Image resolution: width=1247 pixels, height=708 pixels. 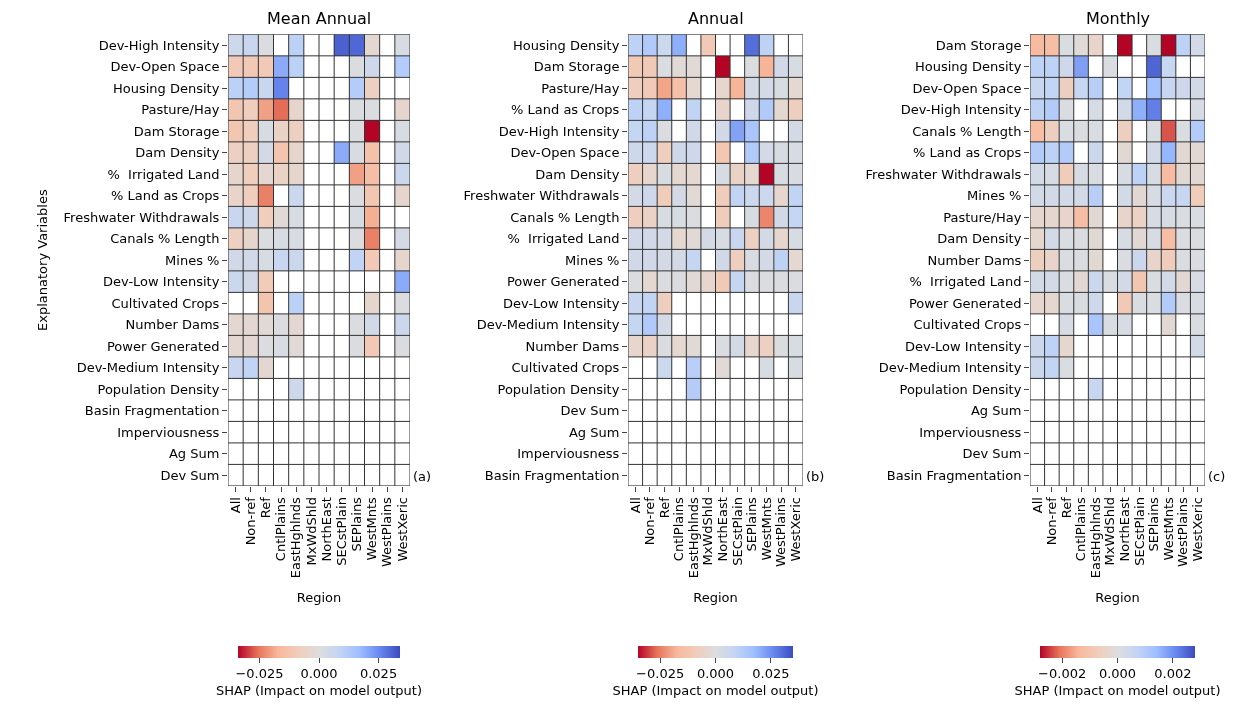 What do you see at coordinates (161, 282) in the screenshot?
I see `y-tick-label: Dev-Low Intensity` at bounding box center [161, 282].